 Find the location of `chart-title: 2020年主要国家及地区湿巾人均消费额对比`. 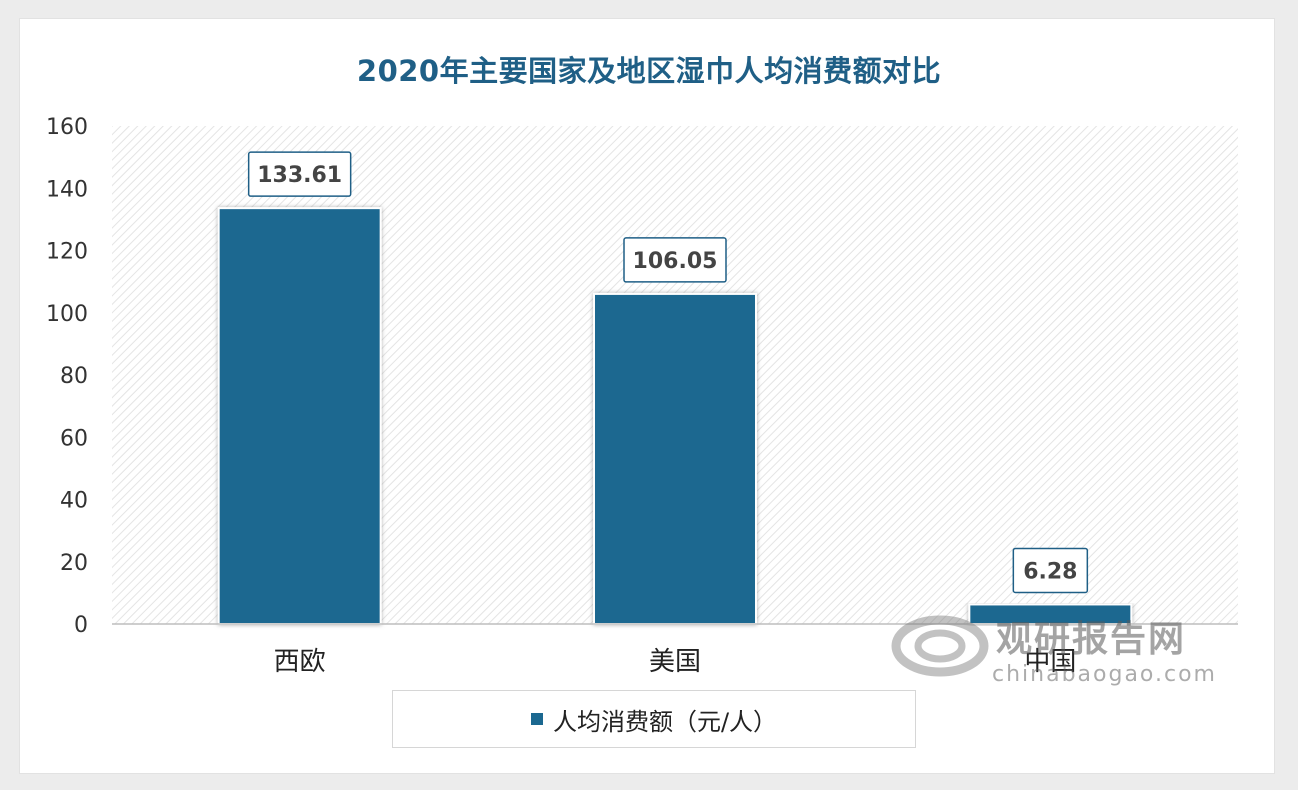

chart-title: 2020年主要国家及地区湿巾人均消费额对比 is located at coordinates (649, 71).